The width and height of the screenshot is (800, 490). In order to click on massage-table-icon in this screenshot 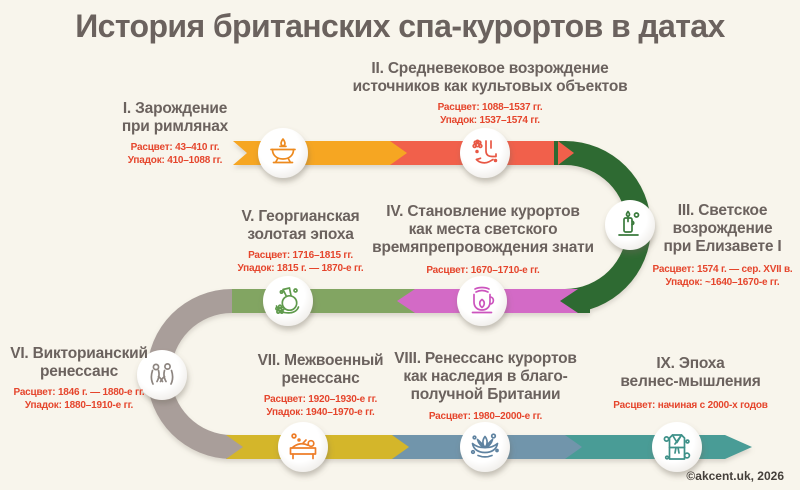, I will do `click(303, 446)`.